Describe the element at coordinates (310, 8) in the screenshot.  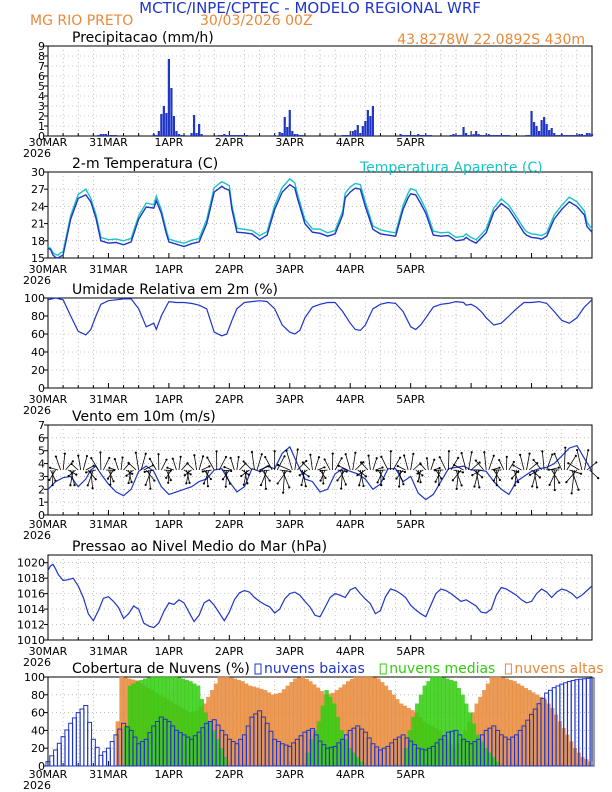
I see `header-title: MCTIC/INPE/CPTEC - MODELO REGIONAL WRF` at that location.